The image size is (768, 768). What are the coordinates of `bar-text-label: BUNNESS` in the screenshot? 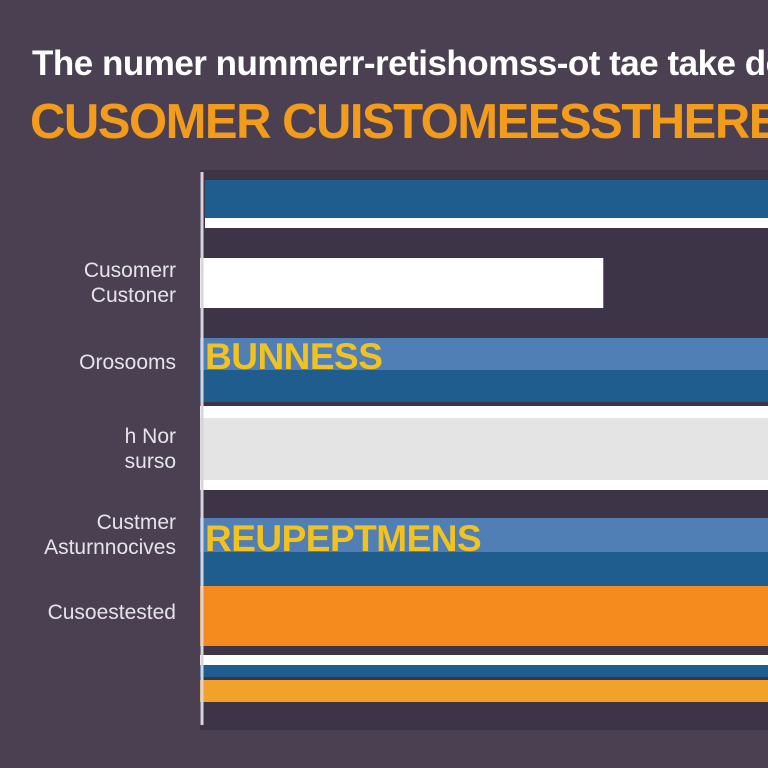 It's located at (294, 356).